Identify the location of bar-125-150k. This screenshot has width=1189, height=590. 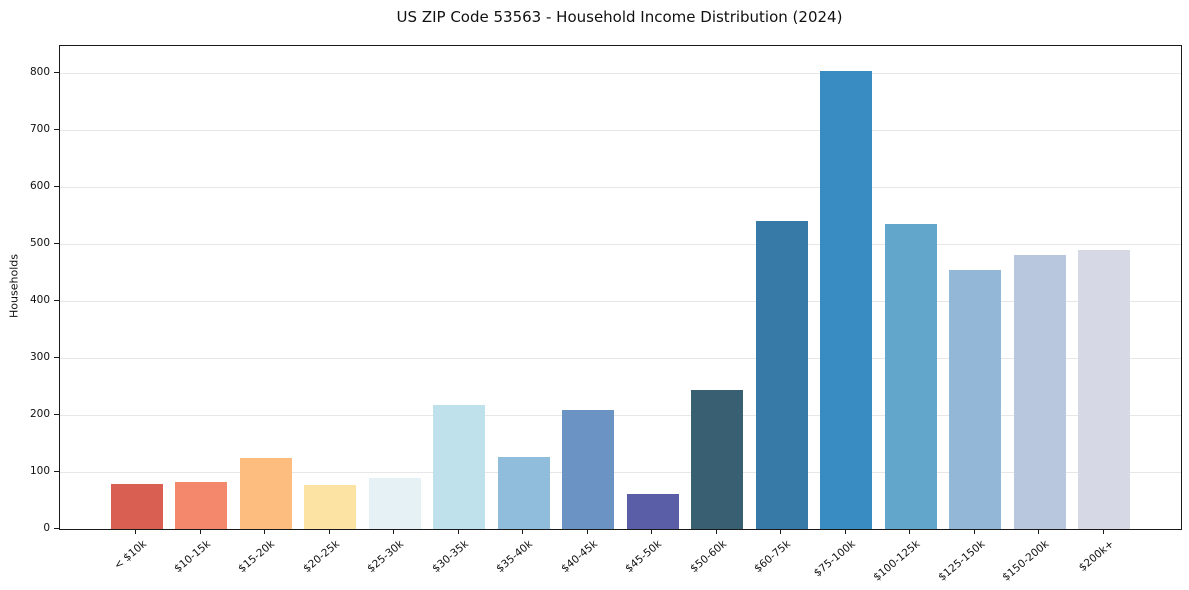
(975, 399).